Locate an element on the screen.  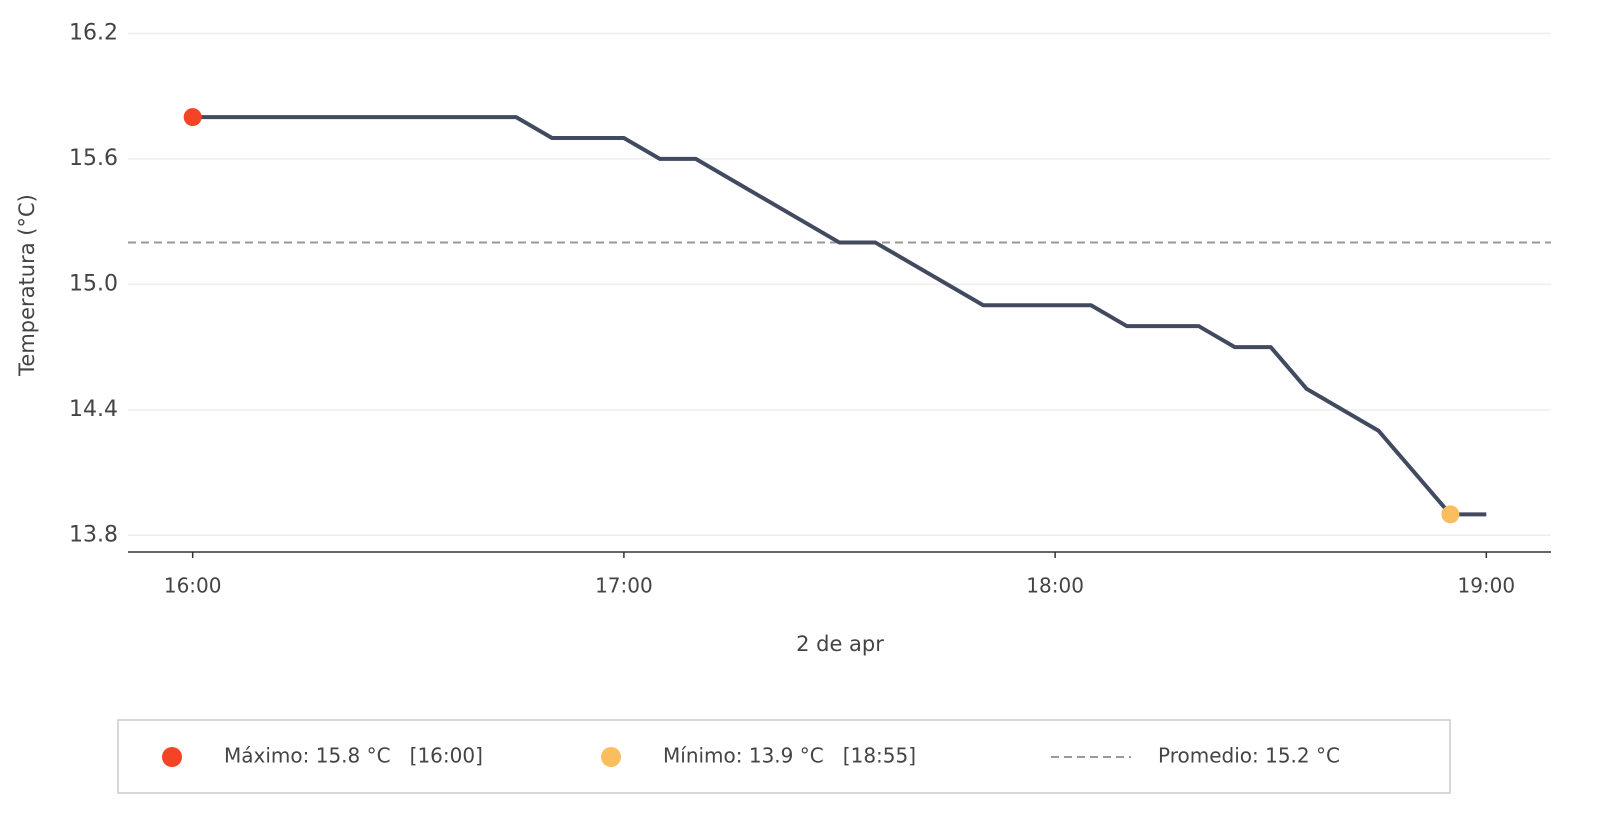
y-axis-label: Temperatura (°C) is located at coordinates (27, 285).